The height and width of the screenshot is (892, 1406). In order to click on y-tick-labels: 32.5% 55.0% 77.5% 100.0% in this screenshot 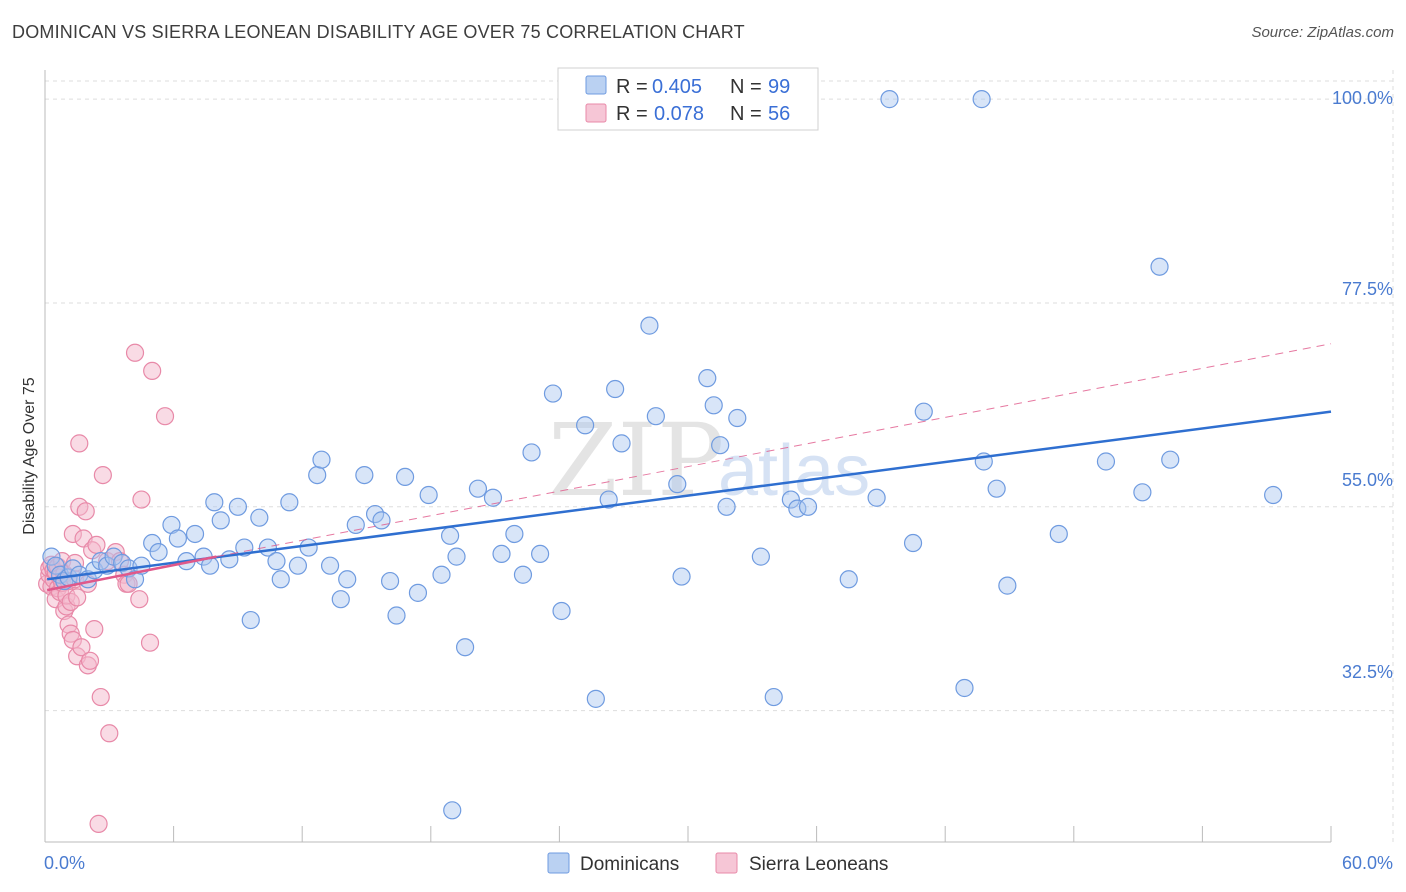, I will do `click(1362, 385)`.